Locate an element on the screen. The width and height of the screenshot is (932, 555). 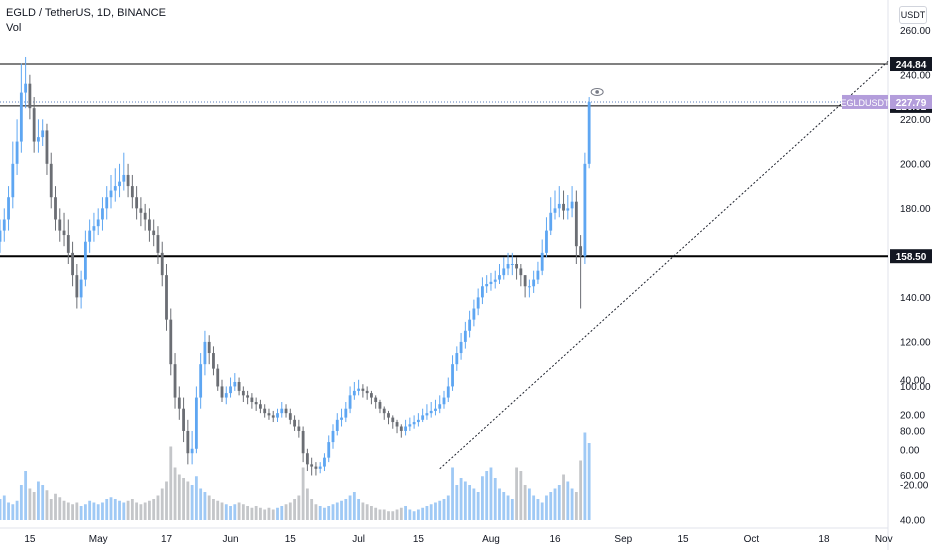
time-axis-ticks: 15 May 17 Jun 15 Jul 15 Aug 16 Sep 15 Oct 18 Nov is located at coordinates (458, 539).